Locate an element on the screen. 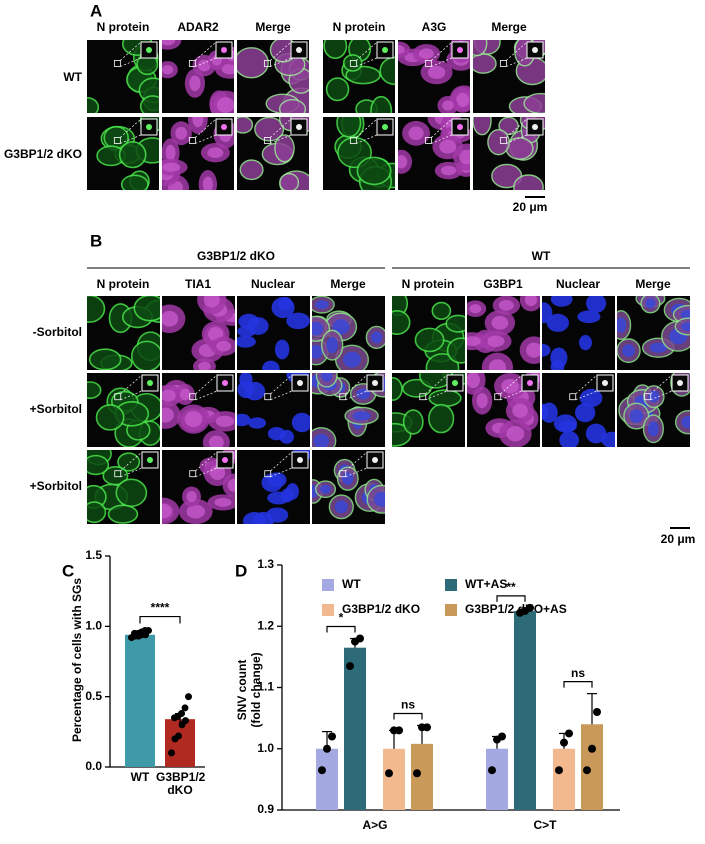 The width and height of the screenshot is (705, 844). y-tick-label: 1.0 is located at coordinates (93, 626).